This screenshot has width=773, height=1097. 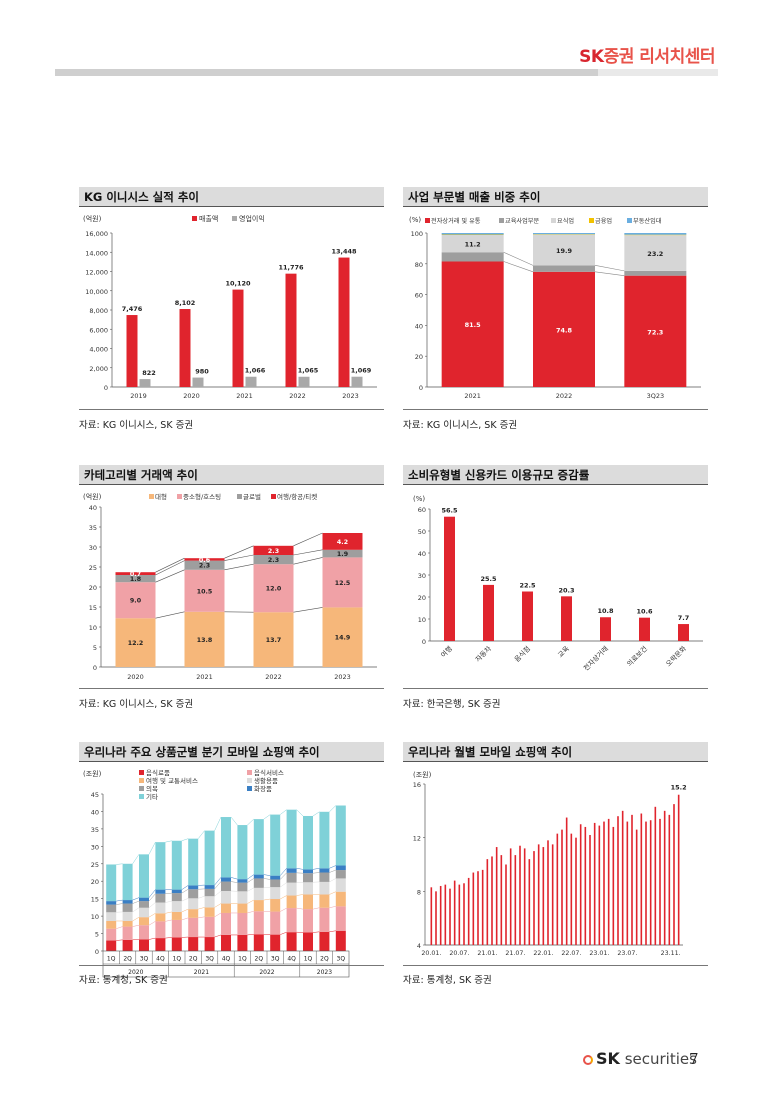 What do you see at coordinates (472, 396) in the screenshot?
I see `x-tick-label: 2021` at bounding box center [472, 396].